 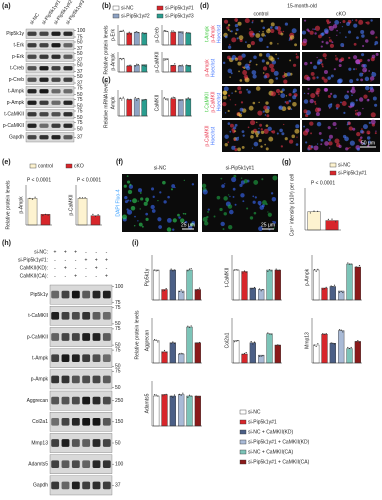 What do you see at coordinates (127, 8) in the screenshot?
I see `legend-label: si-NC` at bounding box center [127, 8].